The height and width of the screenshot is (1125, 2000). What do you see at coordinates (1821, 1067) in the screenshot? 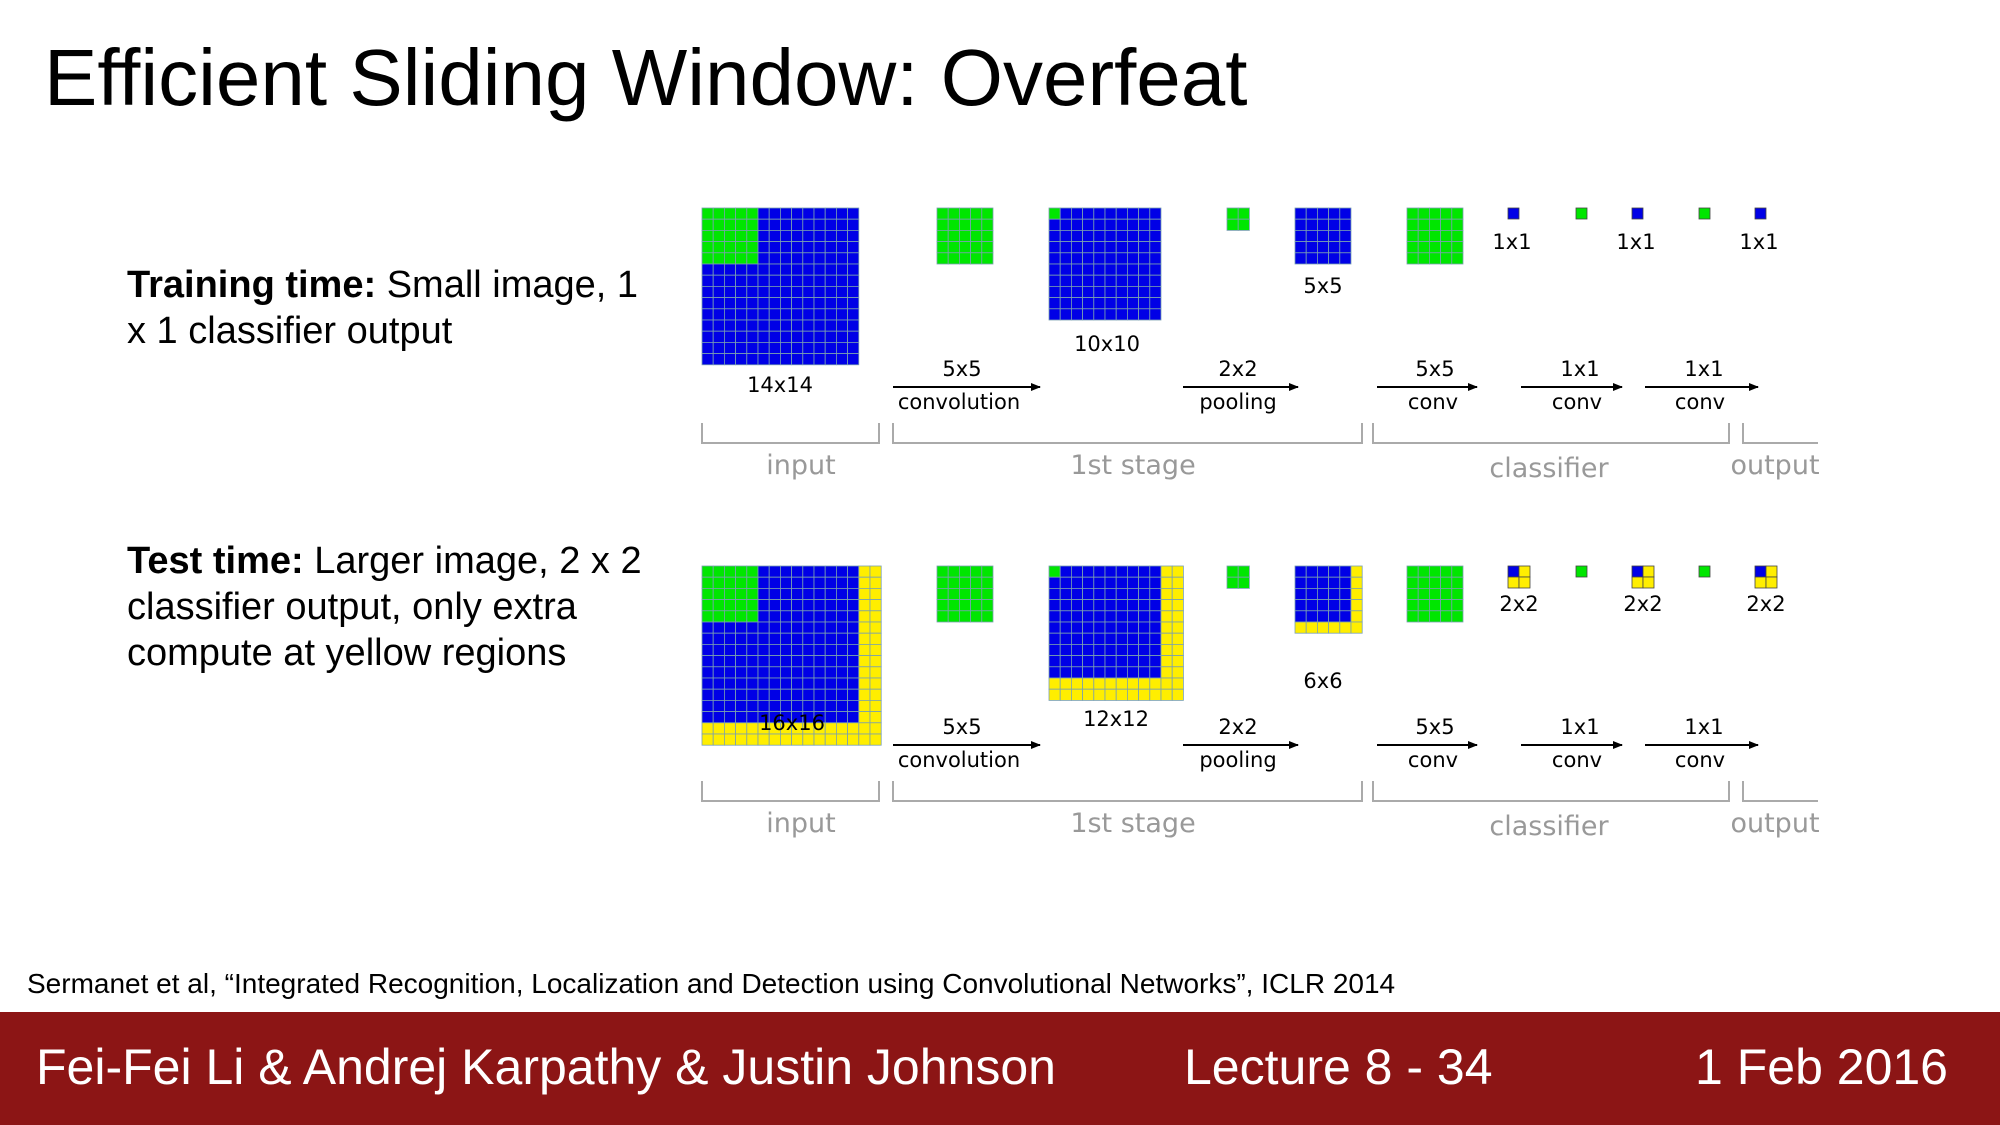
I see `footer-date: 1 Feb 2016` at bounding box center [1821, 1067].